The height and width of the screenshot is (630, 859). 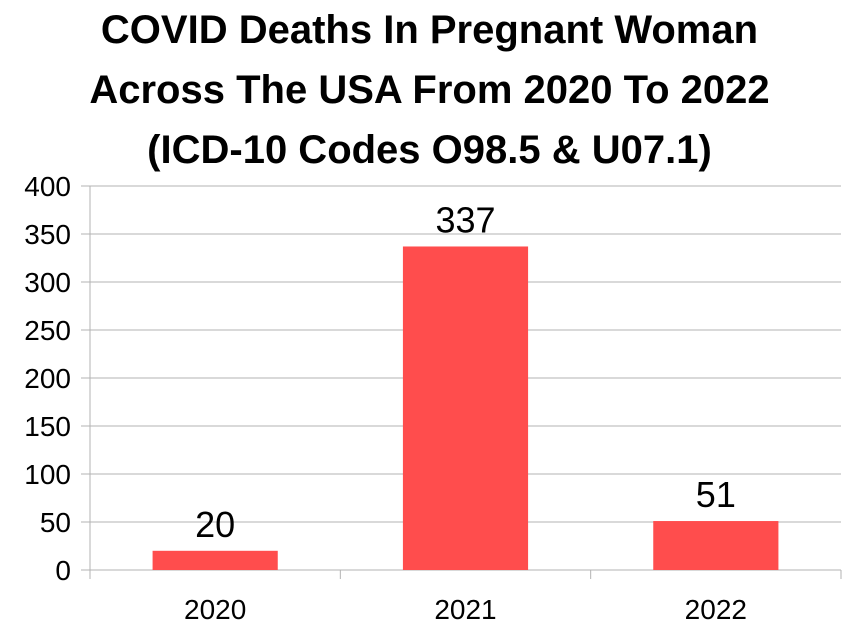 I want to click on y-tick-label: 0, so click(x=63, y=570).